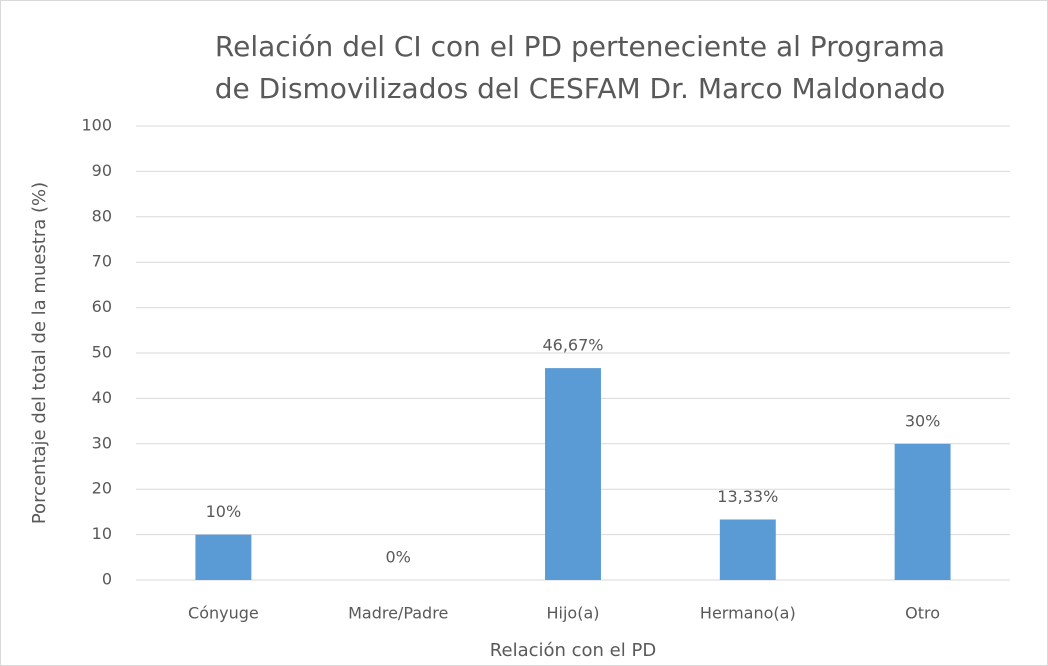 The width and height of the screenshot is (1048, 666). Describe the element at coordinates (923, 420) in the screenshot. I see `data-label: 30%` at that location.